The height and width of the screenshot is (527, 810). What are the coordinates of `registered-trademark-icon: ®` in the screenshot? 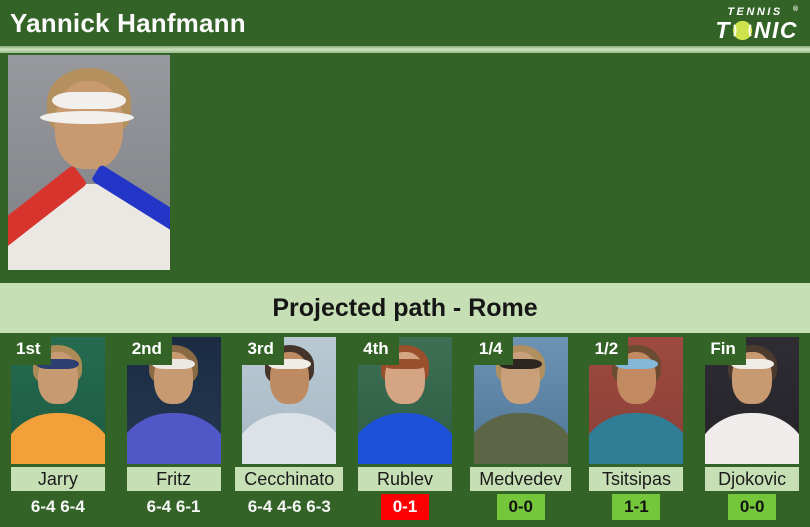 It's located at (795, 9).